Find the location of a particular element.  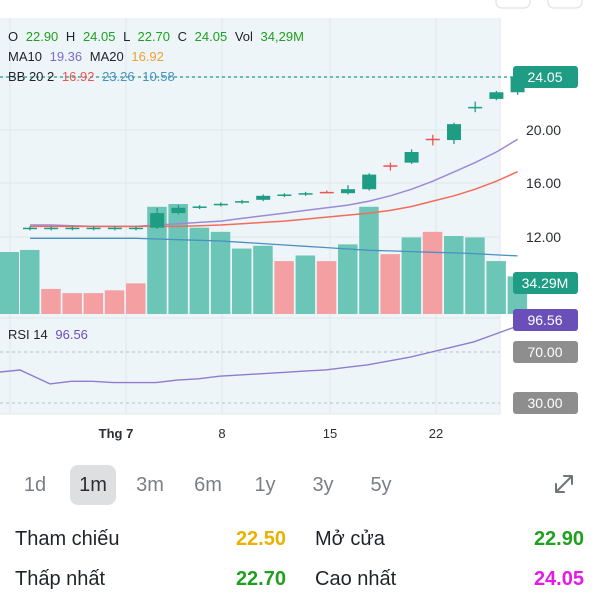

ref-label: Tham chiếu is located at coordinates (67, 539).